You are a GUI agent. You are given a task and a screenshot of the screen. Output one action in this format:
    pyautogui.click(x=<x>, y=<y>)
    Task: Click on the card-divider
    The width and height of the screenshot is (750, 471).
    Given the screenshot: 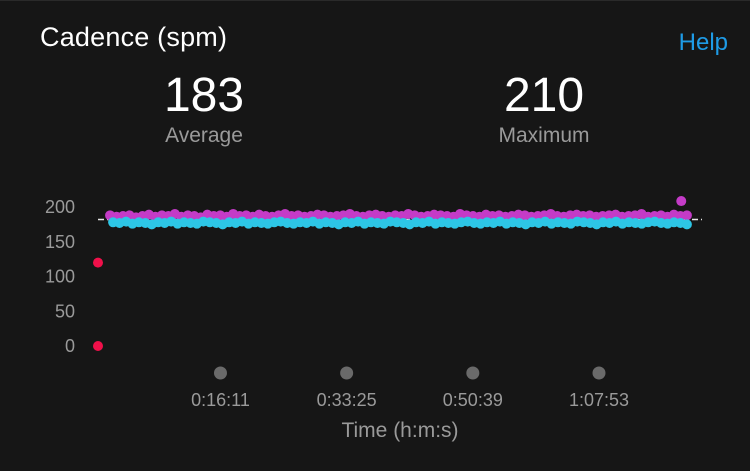 What is the action you would take?
    pyautogui.click(x=375, y=0)
    